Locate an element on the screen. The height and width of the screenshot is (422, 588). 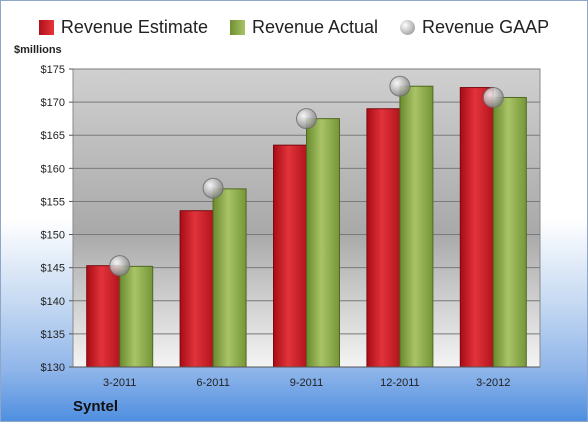
legend-marker-gaap is located at coordinates (408, 27).